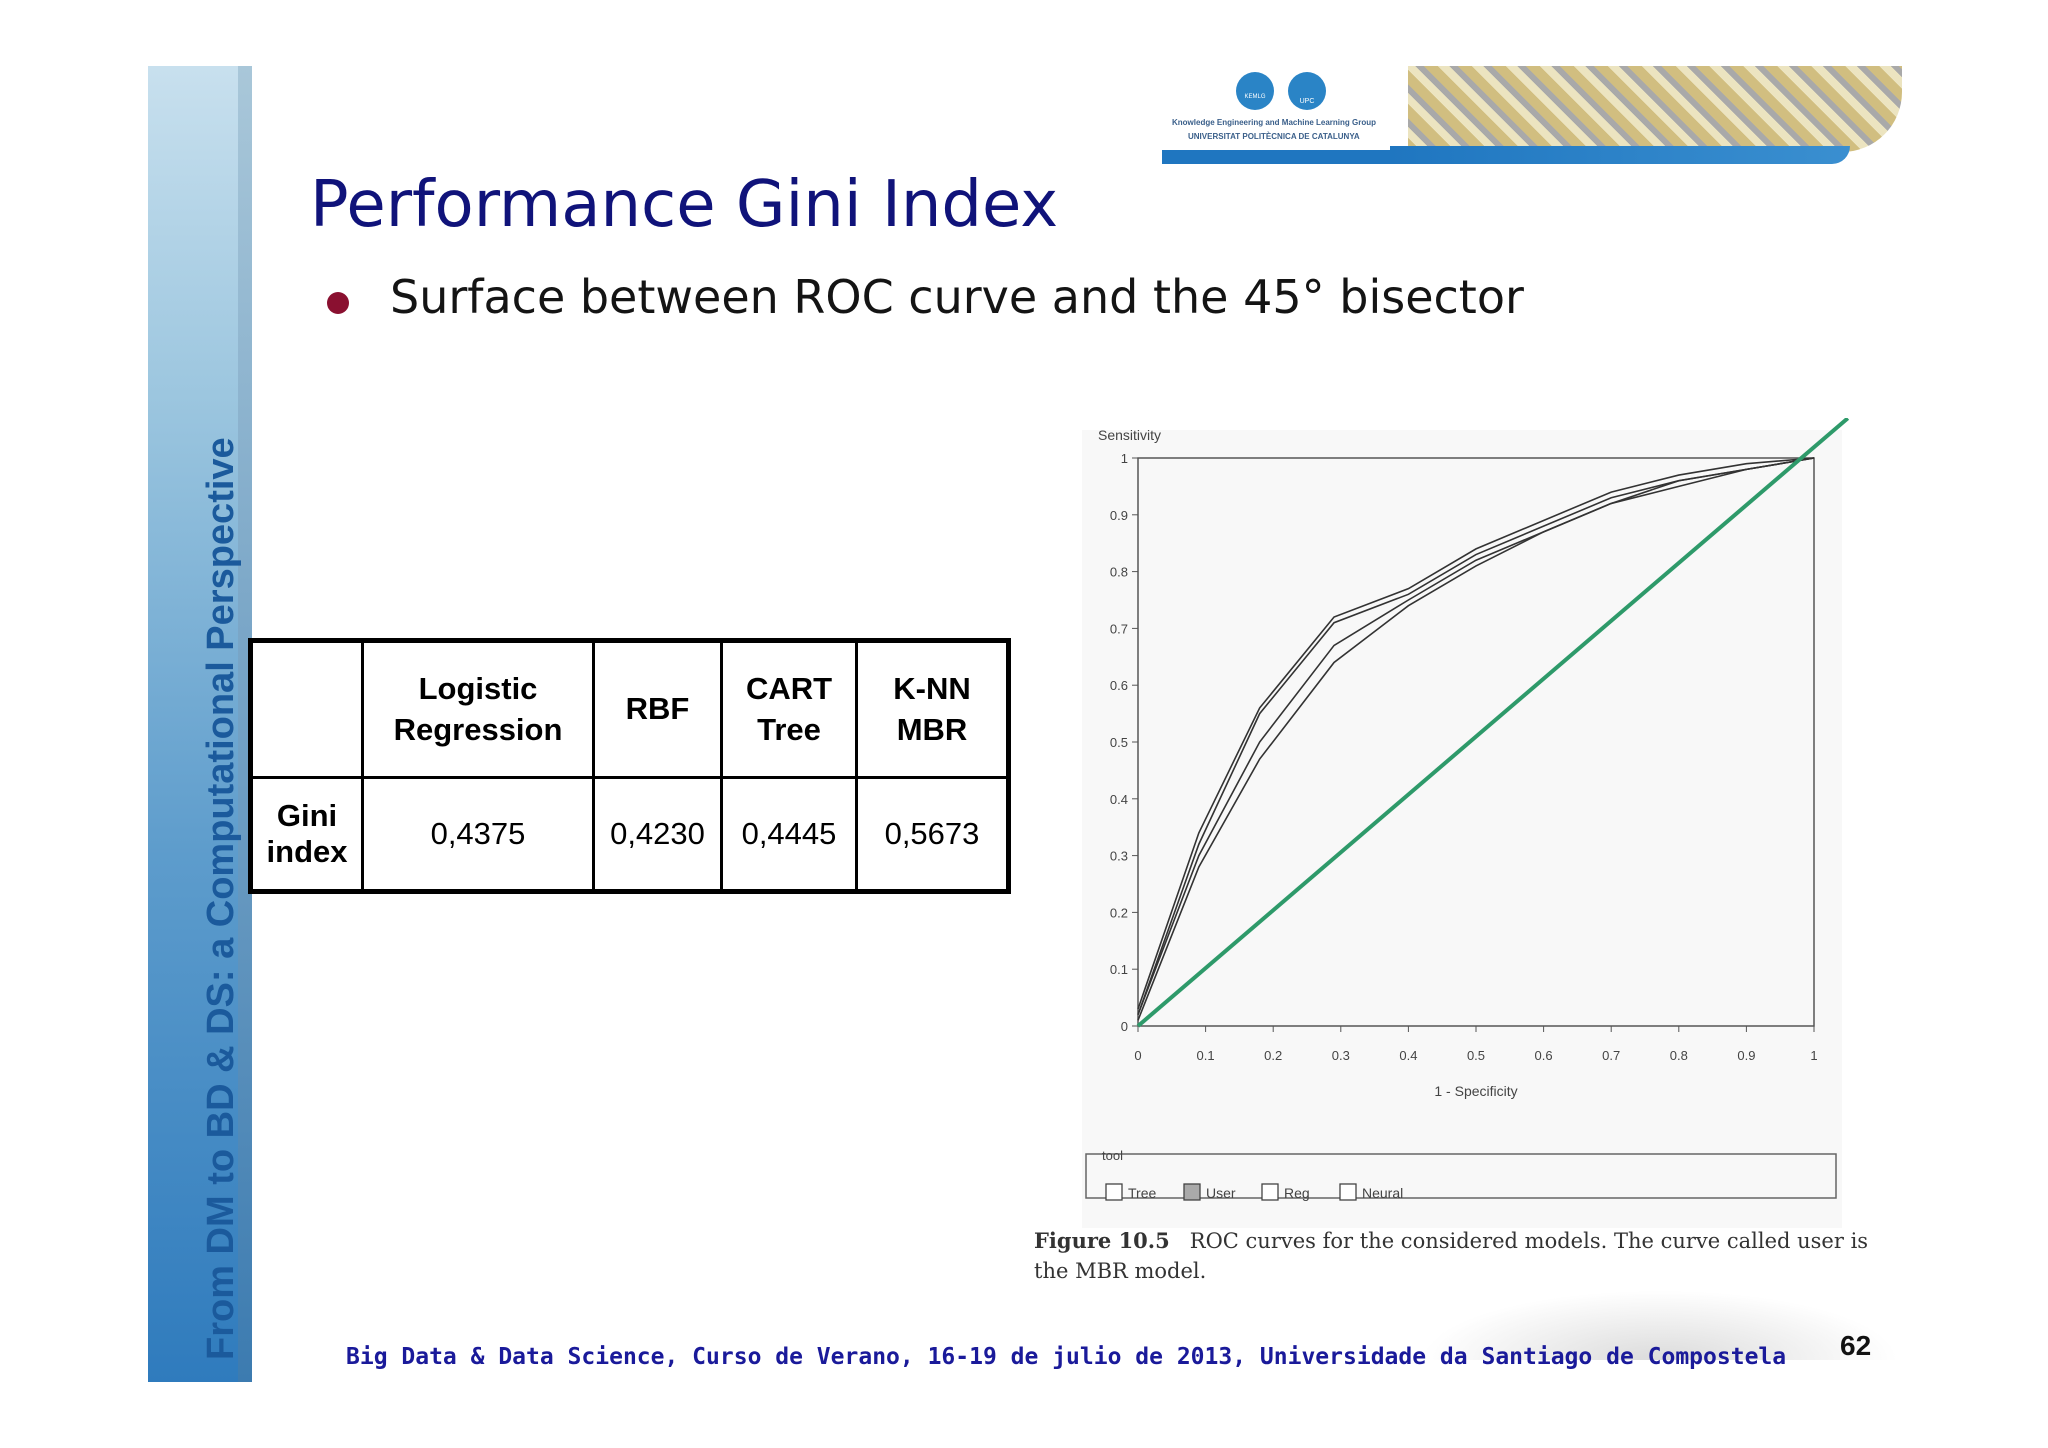  I want to click on y-tick-label: 0.9, so click(1119, 515).